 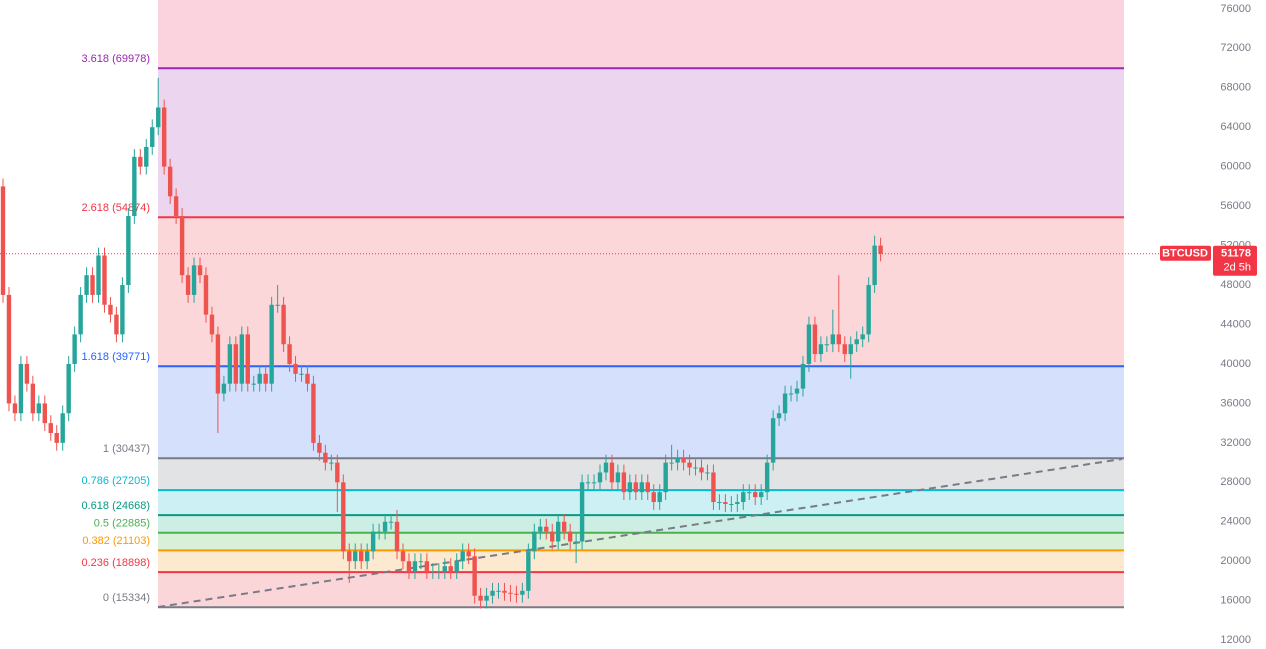 What do you see at coordinates (116, 506) in the screenshot?
I see `fib-label: 0.618 (24668)` at bounding box center [116, 506].